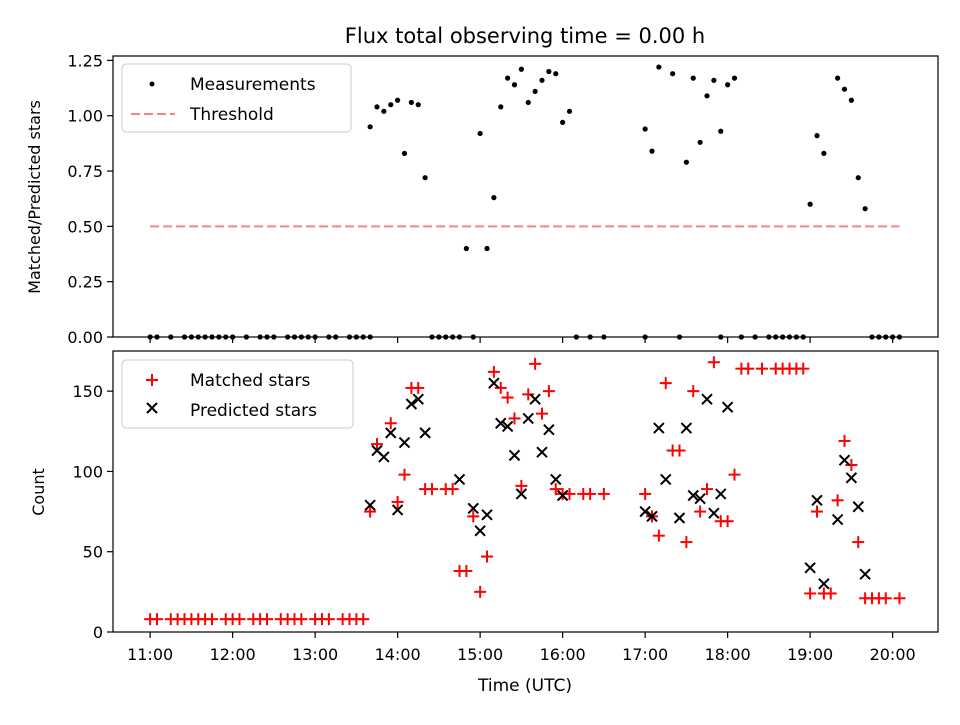 This screenshot has height=725, width=960. Describe the element at coordinates (236, 98) in the screenshot. I see `ratio-legend: Measurements Threshold` at that location.